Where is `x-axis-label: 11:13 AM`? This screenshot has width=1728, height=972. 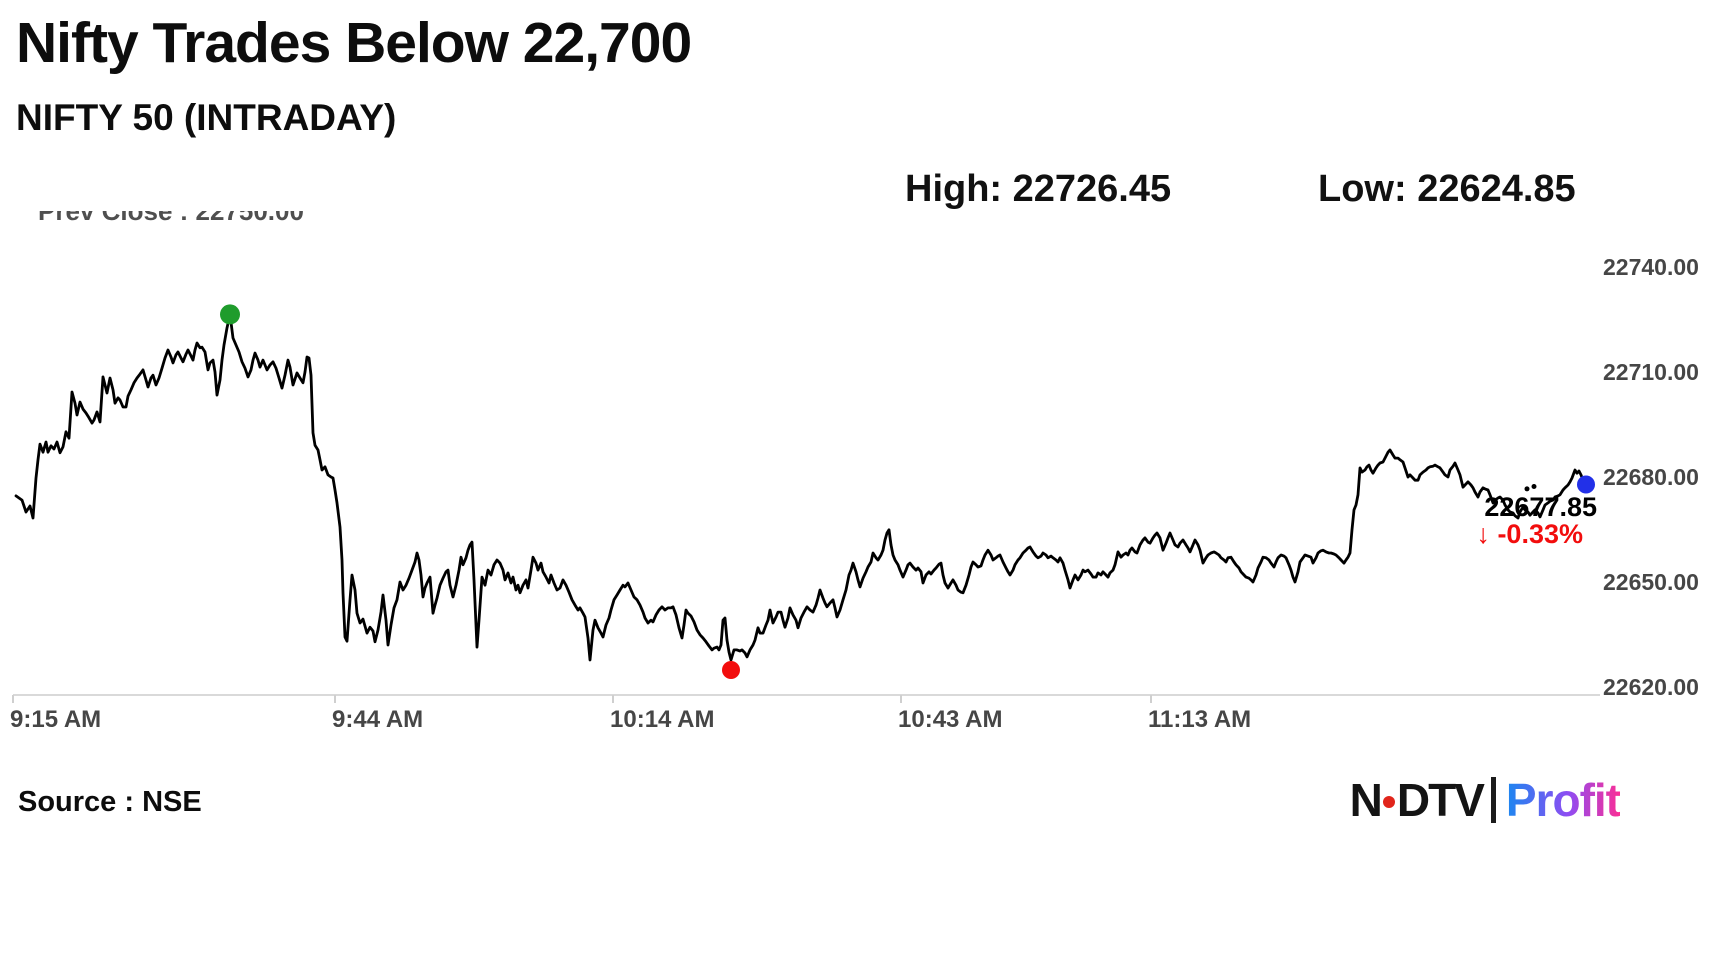 x-axis-label: 11:13 AM is located at coordinates (1200, 719).